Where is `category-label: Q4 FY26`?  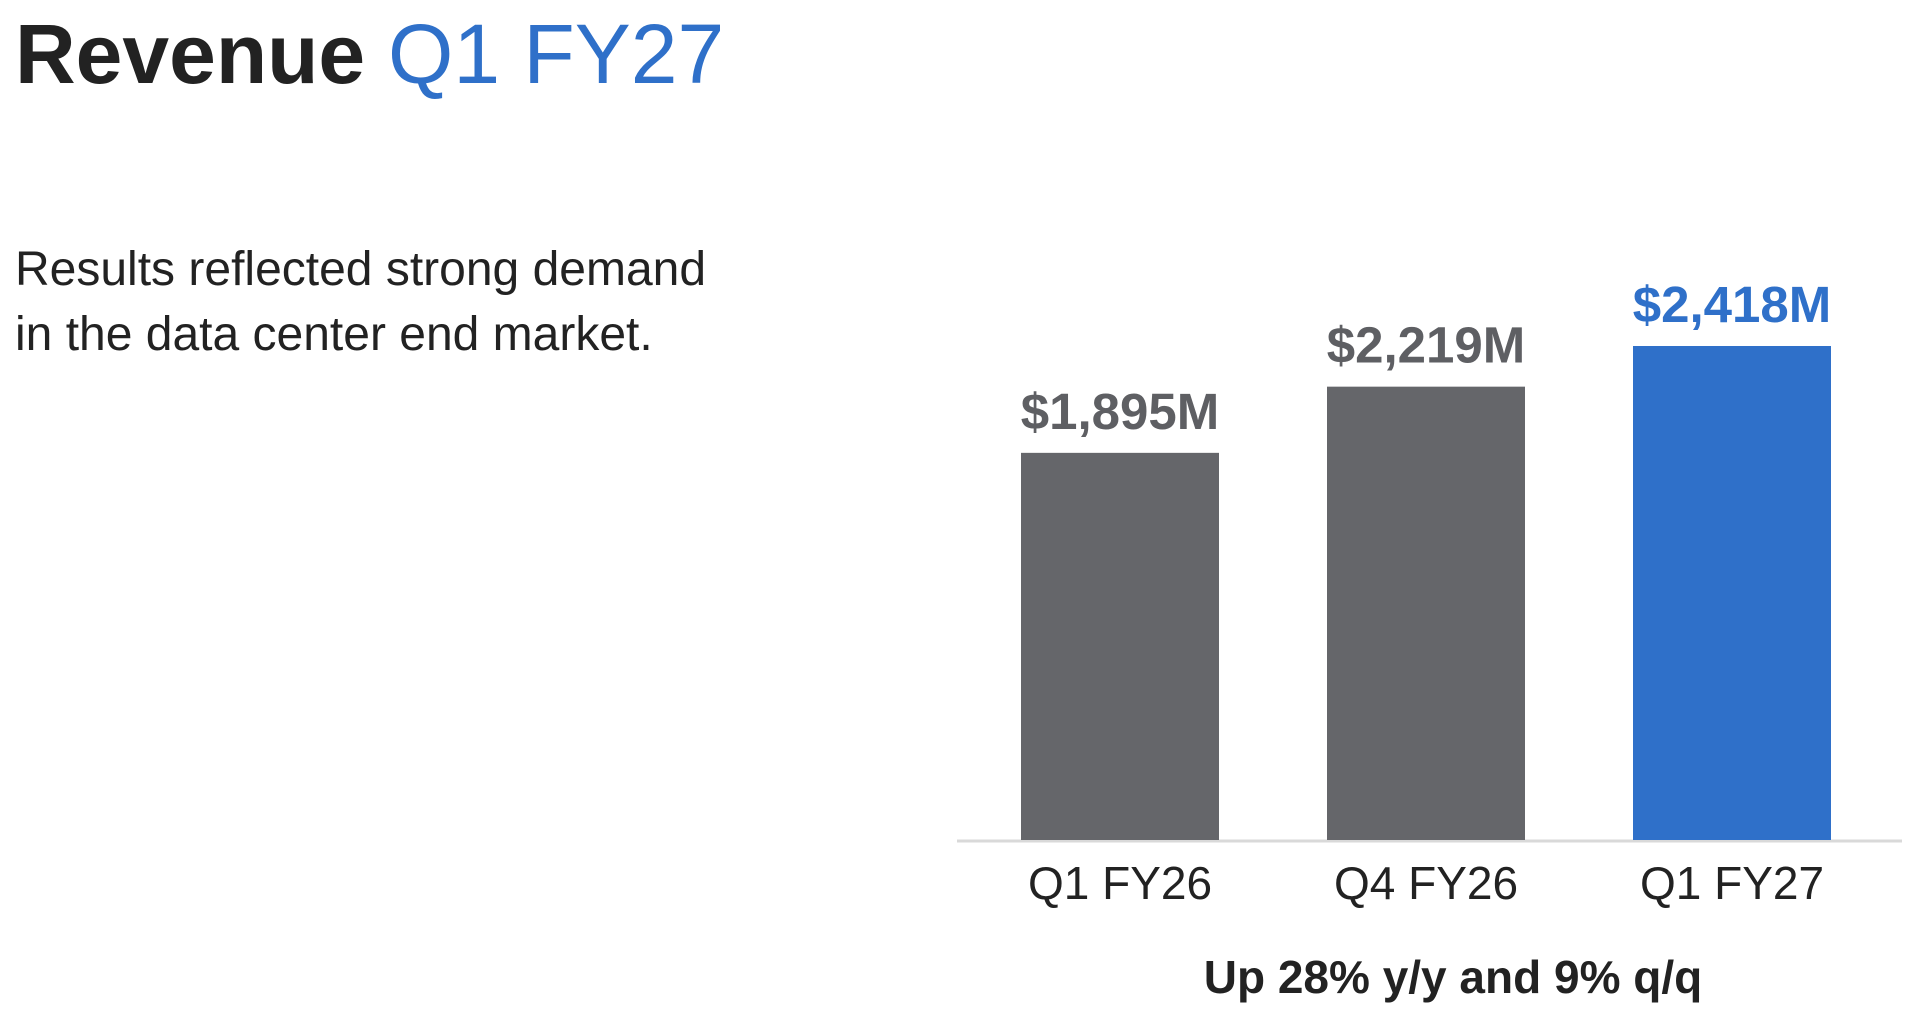 category-label: Q4 FY26 is located at coordinates (1426, 883).